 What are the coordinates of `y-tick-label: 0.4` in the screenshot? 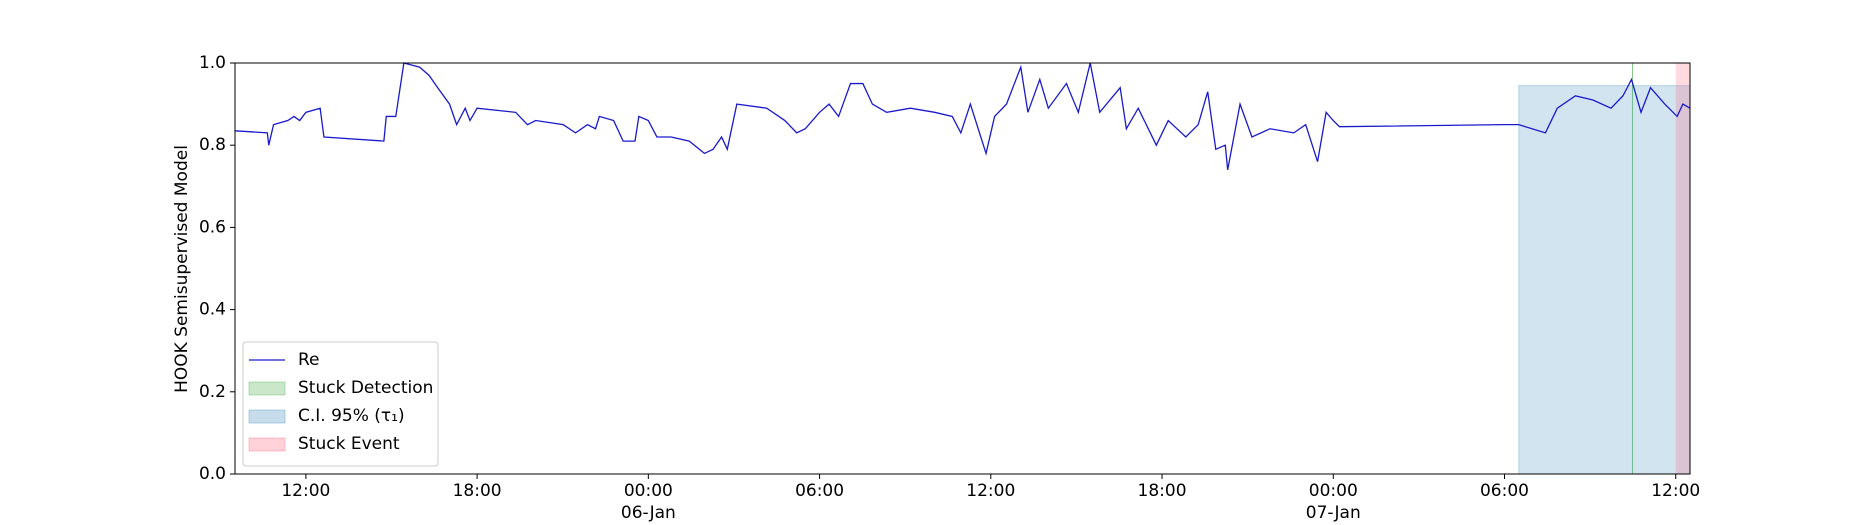 It's located at (212, 310).